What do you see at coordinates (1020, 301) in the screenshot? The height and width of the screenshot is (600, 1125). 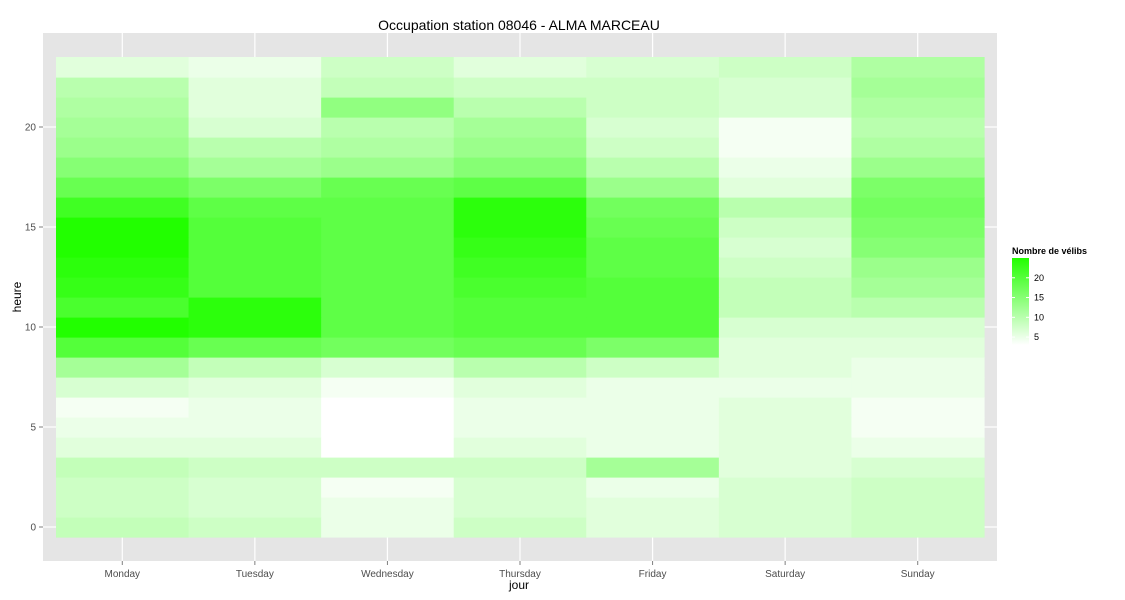 I see `legend-colorbar` at bounding box center [1020, 301].